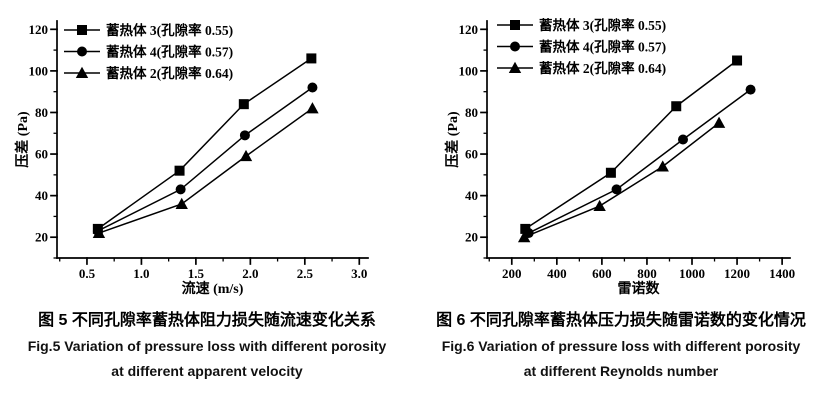 The height and width of the screenshot is (415, 828). What do you see at coordinates (782, 273) in the screenshot?
I see `x-tick-label: 1400` at bounding box center [782, 273].